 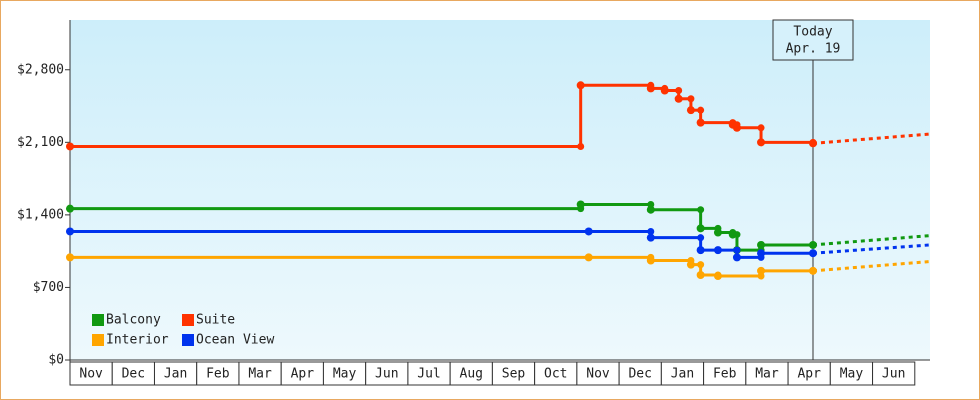 What do you see at coordinates (812, 32) in the screenshot?
I see `today-label: Today` at bounding box center [812, 32].